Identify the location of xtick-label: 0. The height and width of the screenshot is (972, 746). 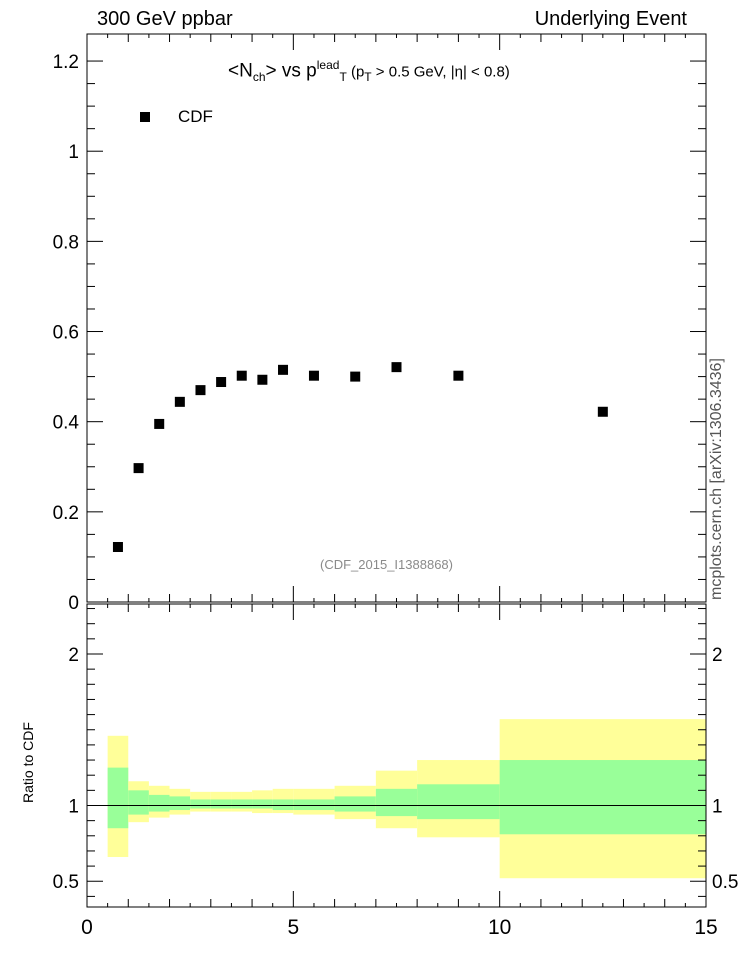
(87, 927).